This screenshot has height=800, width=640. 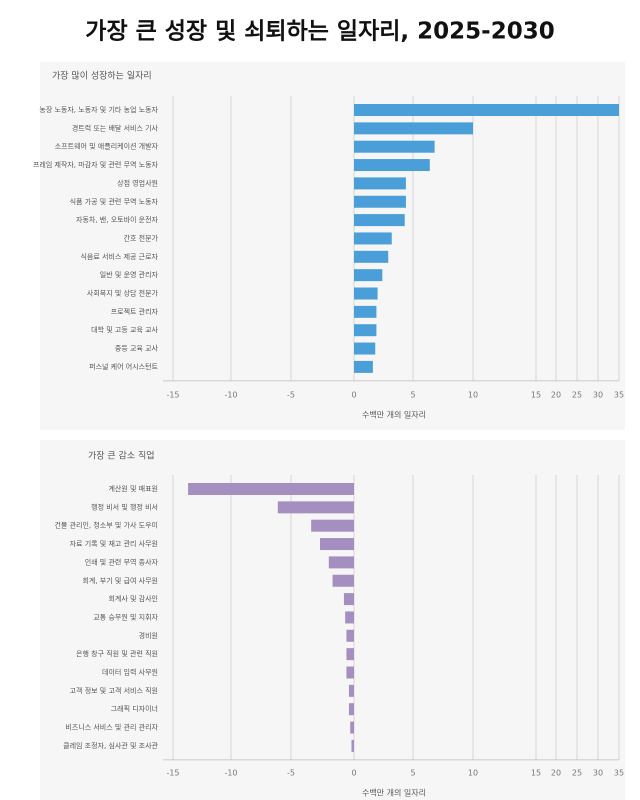 I want to click on chart-title: 가장 큰 감소 직업, so click(x=121, y=456).